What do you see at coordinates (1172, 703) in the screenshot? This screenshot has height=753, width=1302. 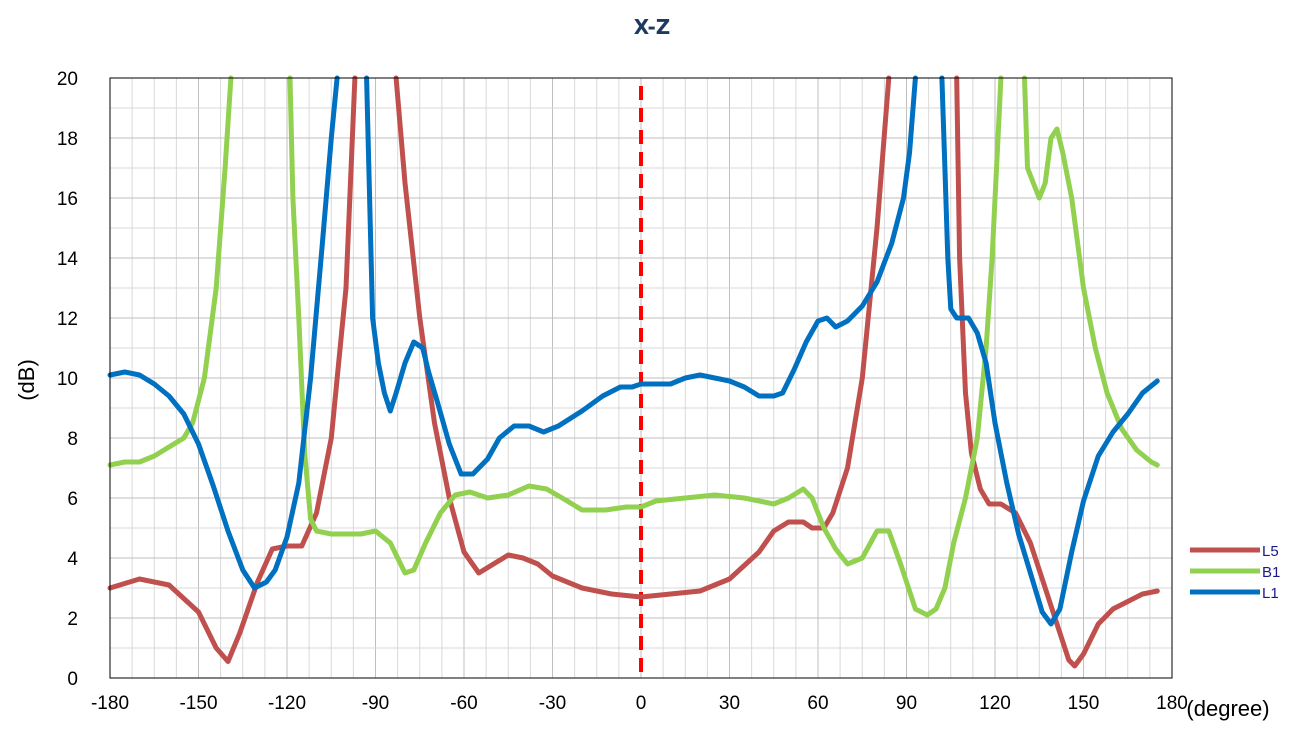 I see `x-tick-label: 180` at bounding box center [1172, 703].